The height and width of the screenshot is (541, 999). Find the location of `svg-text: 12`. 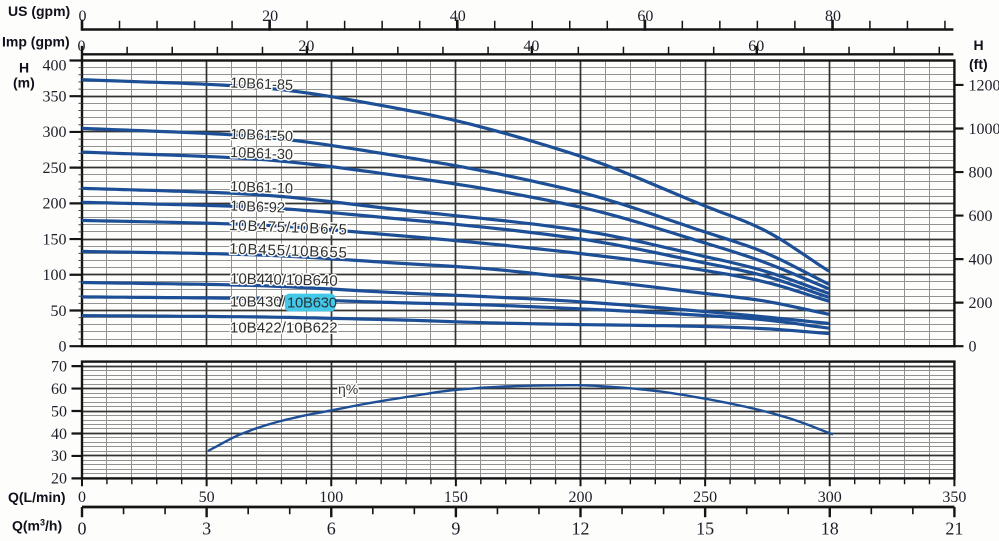

svg-text: 12 is located at coordinates (581, 528).